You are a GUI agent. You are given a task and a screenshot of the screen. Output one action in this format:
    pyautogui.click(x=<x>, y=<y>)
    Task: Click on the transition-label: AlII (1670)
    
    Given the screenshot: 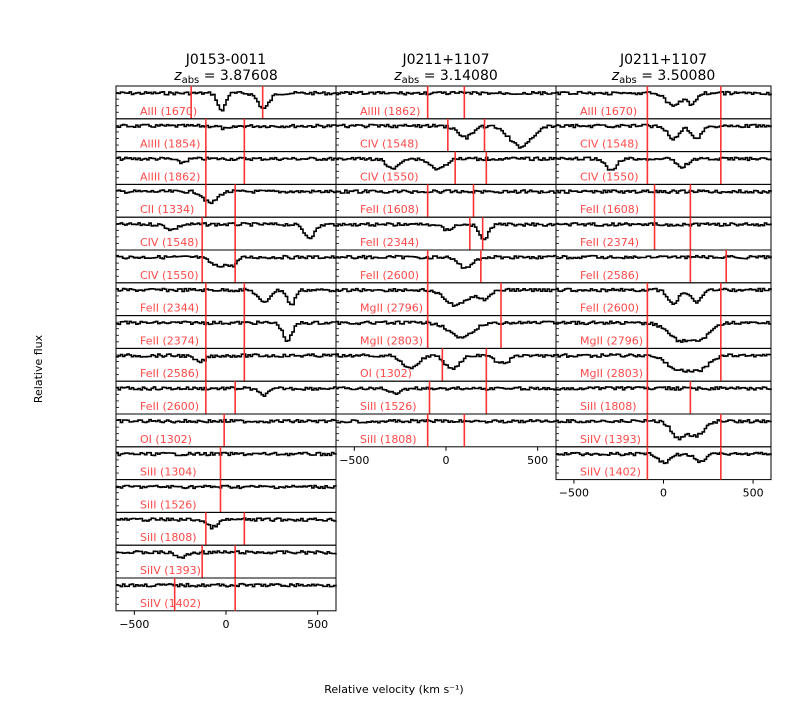 What is the action you would take?
    pyautogui.click(x=608, y=111)
    